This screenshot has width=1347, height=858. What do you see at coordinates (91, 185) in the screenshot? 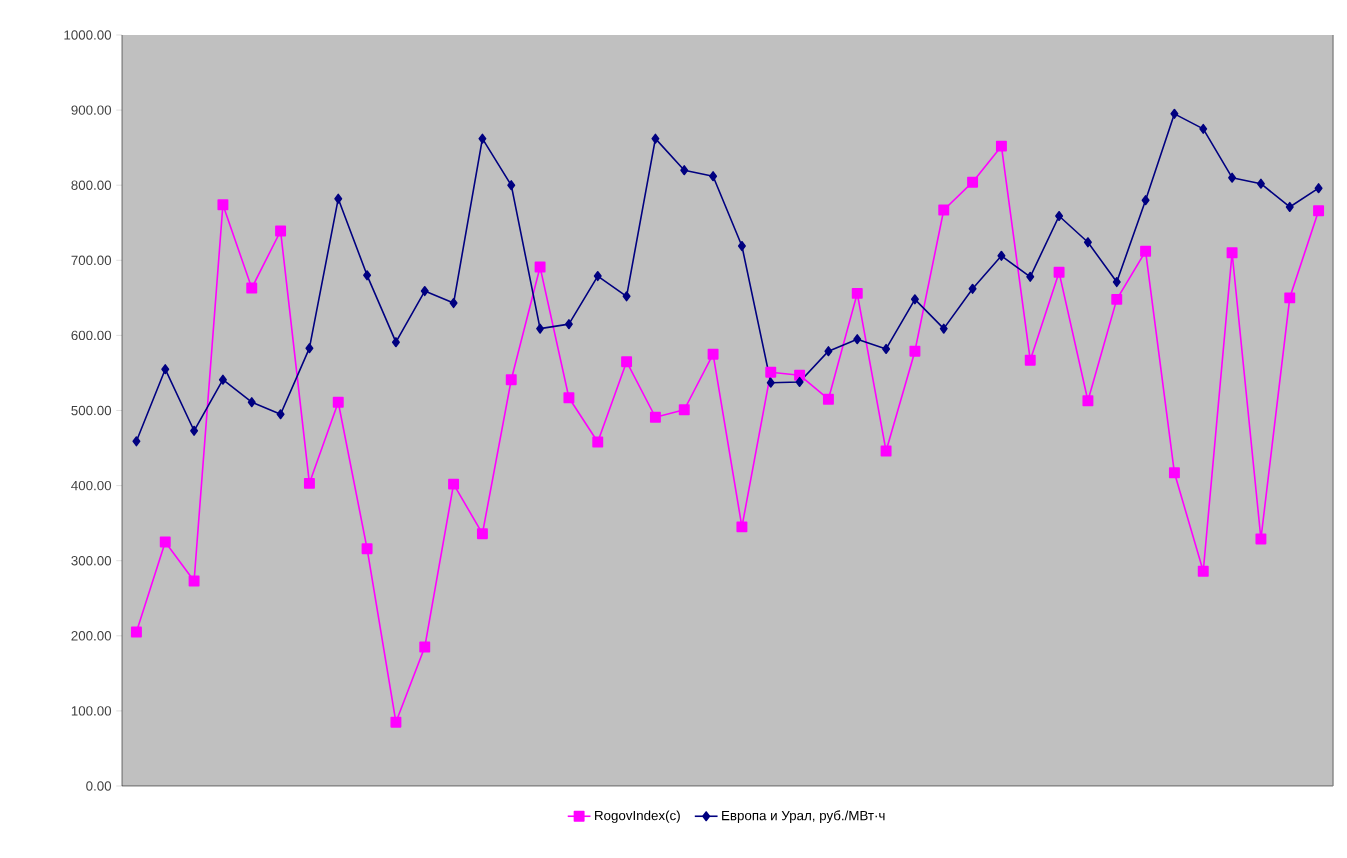
I see `y-tick-label: 800.00` at bounding box center [91, 185].